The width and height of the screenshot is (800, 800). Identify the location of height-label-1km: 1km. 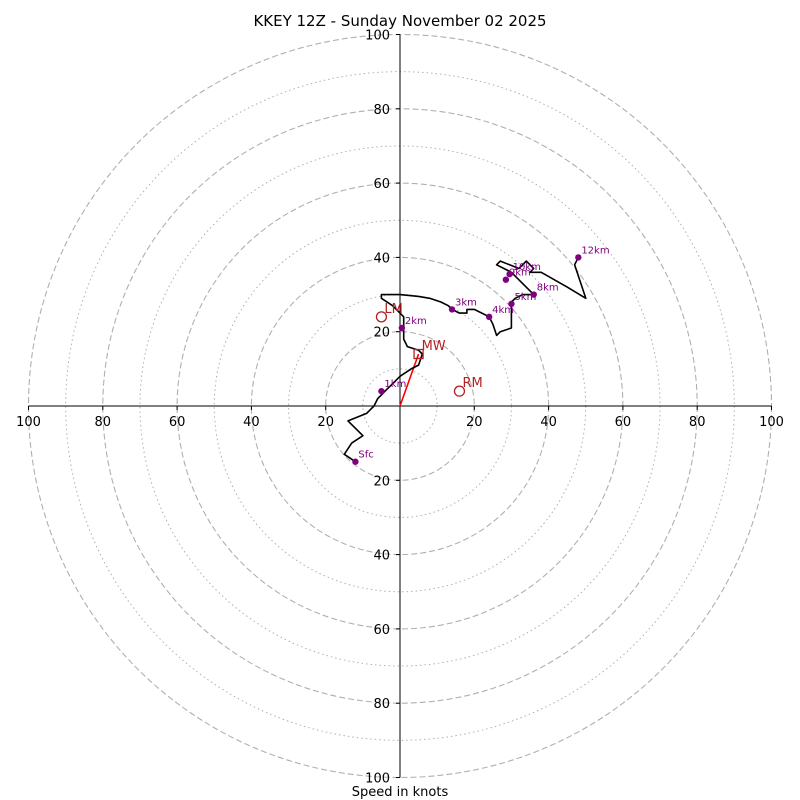
(395, 384).